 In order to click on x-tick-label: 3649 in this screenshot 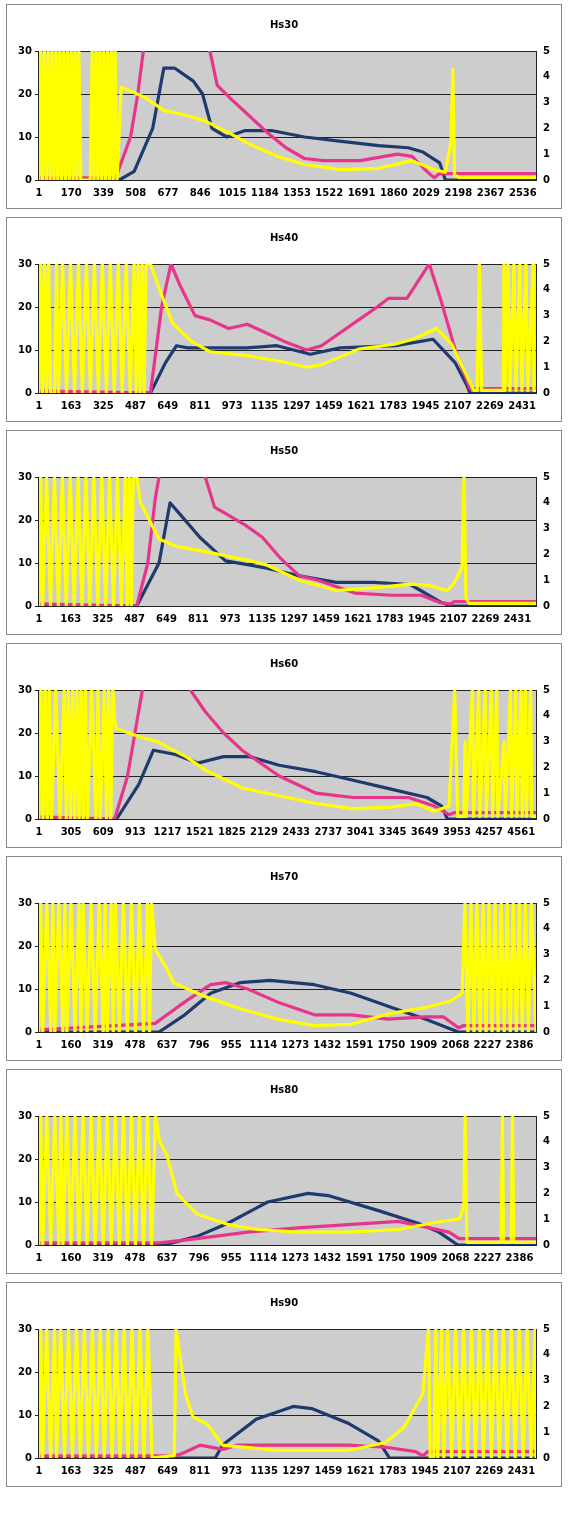, I will do `click(424, 831)`.